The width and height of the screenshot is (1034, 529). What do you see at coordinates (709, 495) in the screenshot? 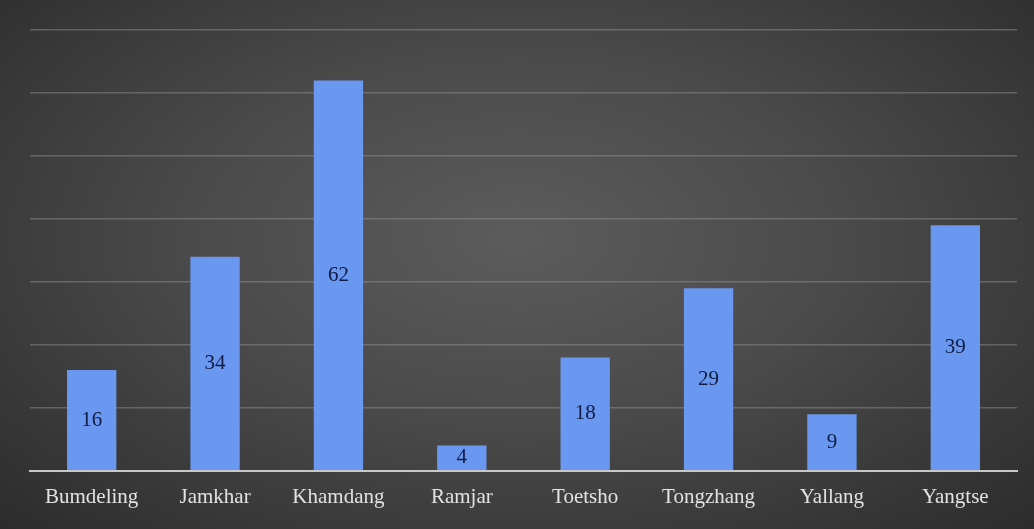
I see `x-tick-label: Tongzhang` at bounding box center [709, 495].